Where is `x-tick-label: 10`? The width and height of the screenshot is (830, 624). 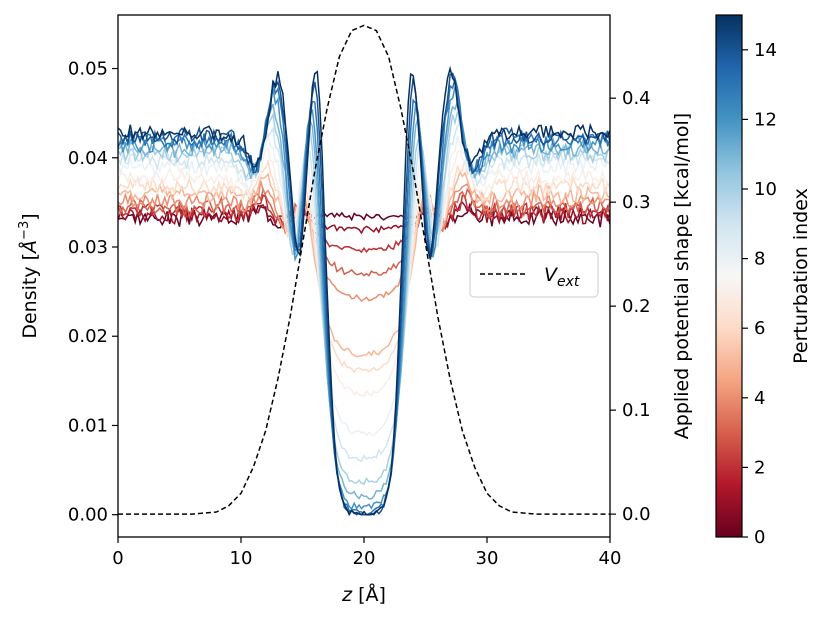
x-tick-label: 10 is located at coordinates (241, 558).